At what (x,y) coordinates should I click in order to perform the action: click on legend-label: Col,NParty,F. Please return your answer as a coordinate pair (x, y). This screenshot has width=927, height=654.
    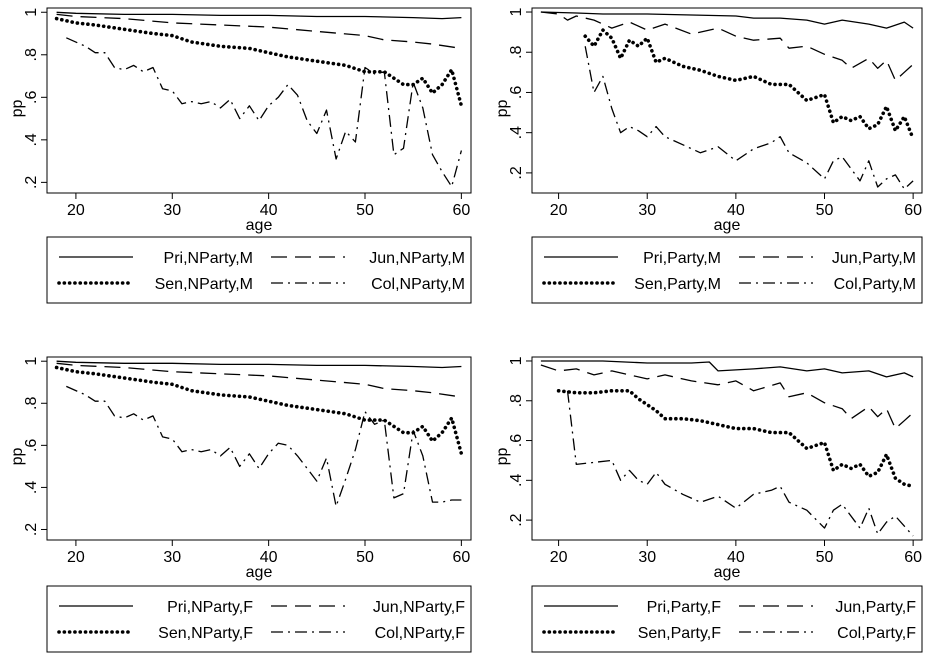
    Looking at the image, I should click on (420, 633).